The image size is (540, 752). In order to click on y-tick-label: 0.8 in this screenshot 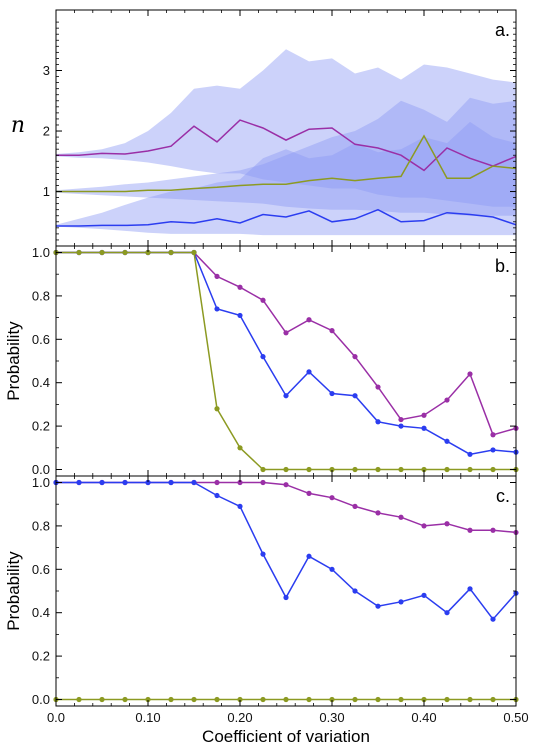, I will do `click(41, 295)`.